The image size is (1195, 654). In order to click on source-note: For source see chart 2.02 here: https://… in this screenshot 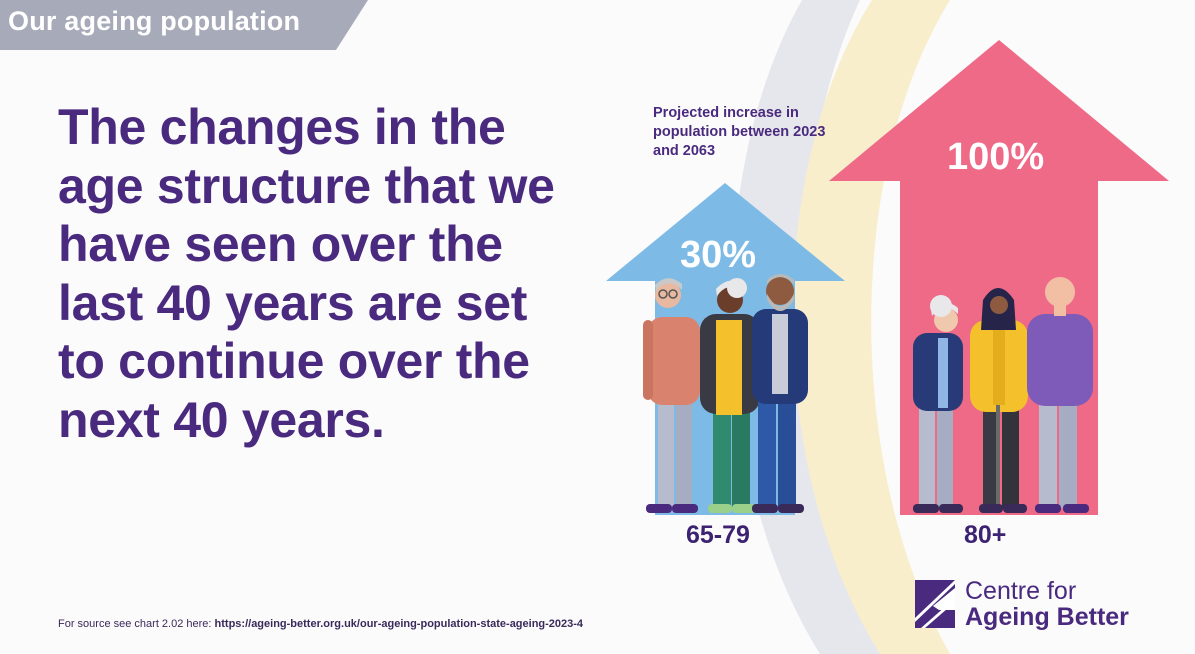, I will do `click(320, 624)`.